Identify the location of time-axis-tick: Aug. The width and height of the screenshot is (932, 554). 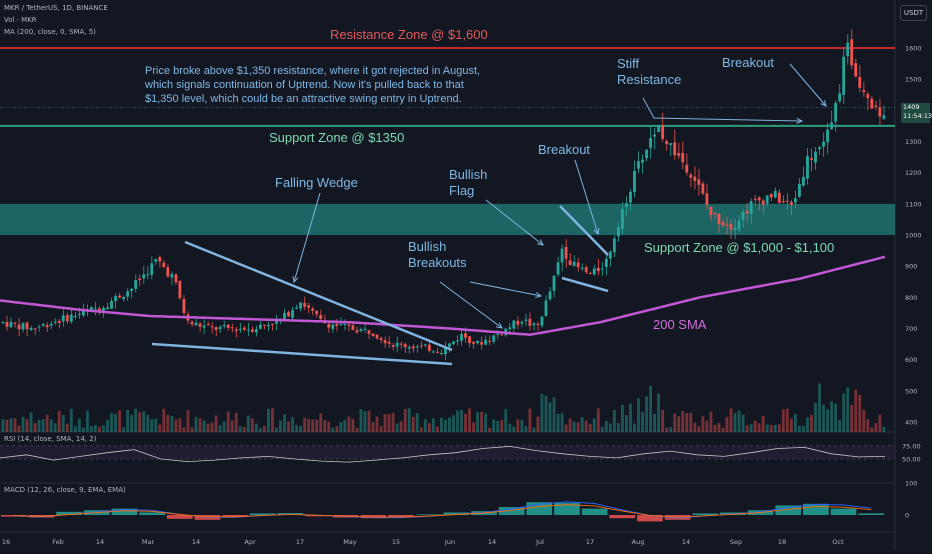
(638, 542).